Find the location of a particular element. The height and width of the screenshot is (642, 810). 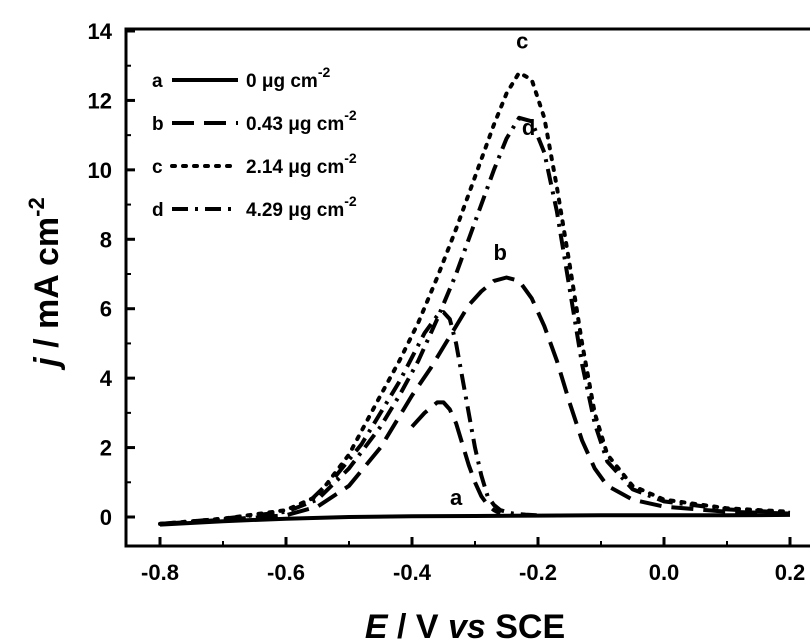

curve-labels: a b c d is located at coordinates (492, 268).